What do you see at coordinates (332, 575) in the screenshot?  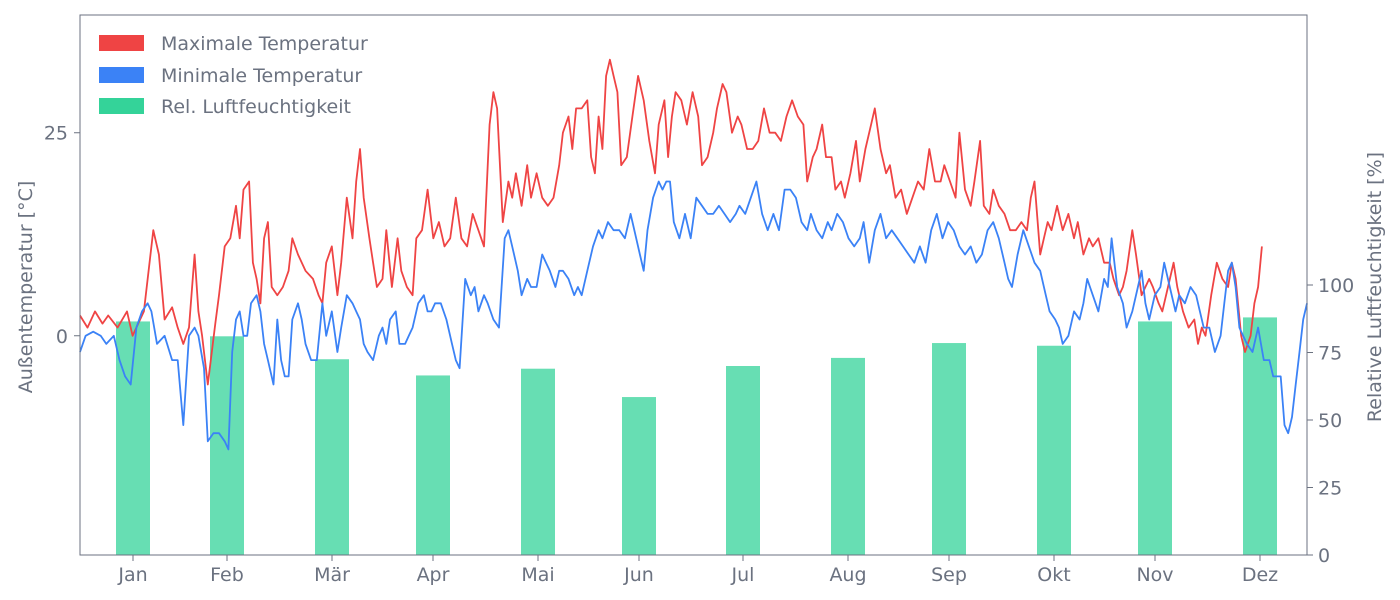 I see `x-tick-label-mär: Mär` at bounding box center [332, 575].